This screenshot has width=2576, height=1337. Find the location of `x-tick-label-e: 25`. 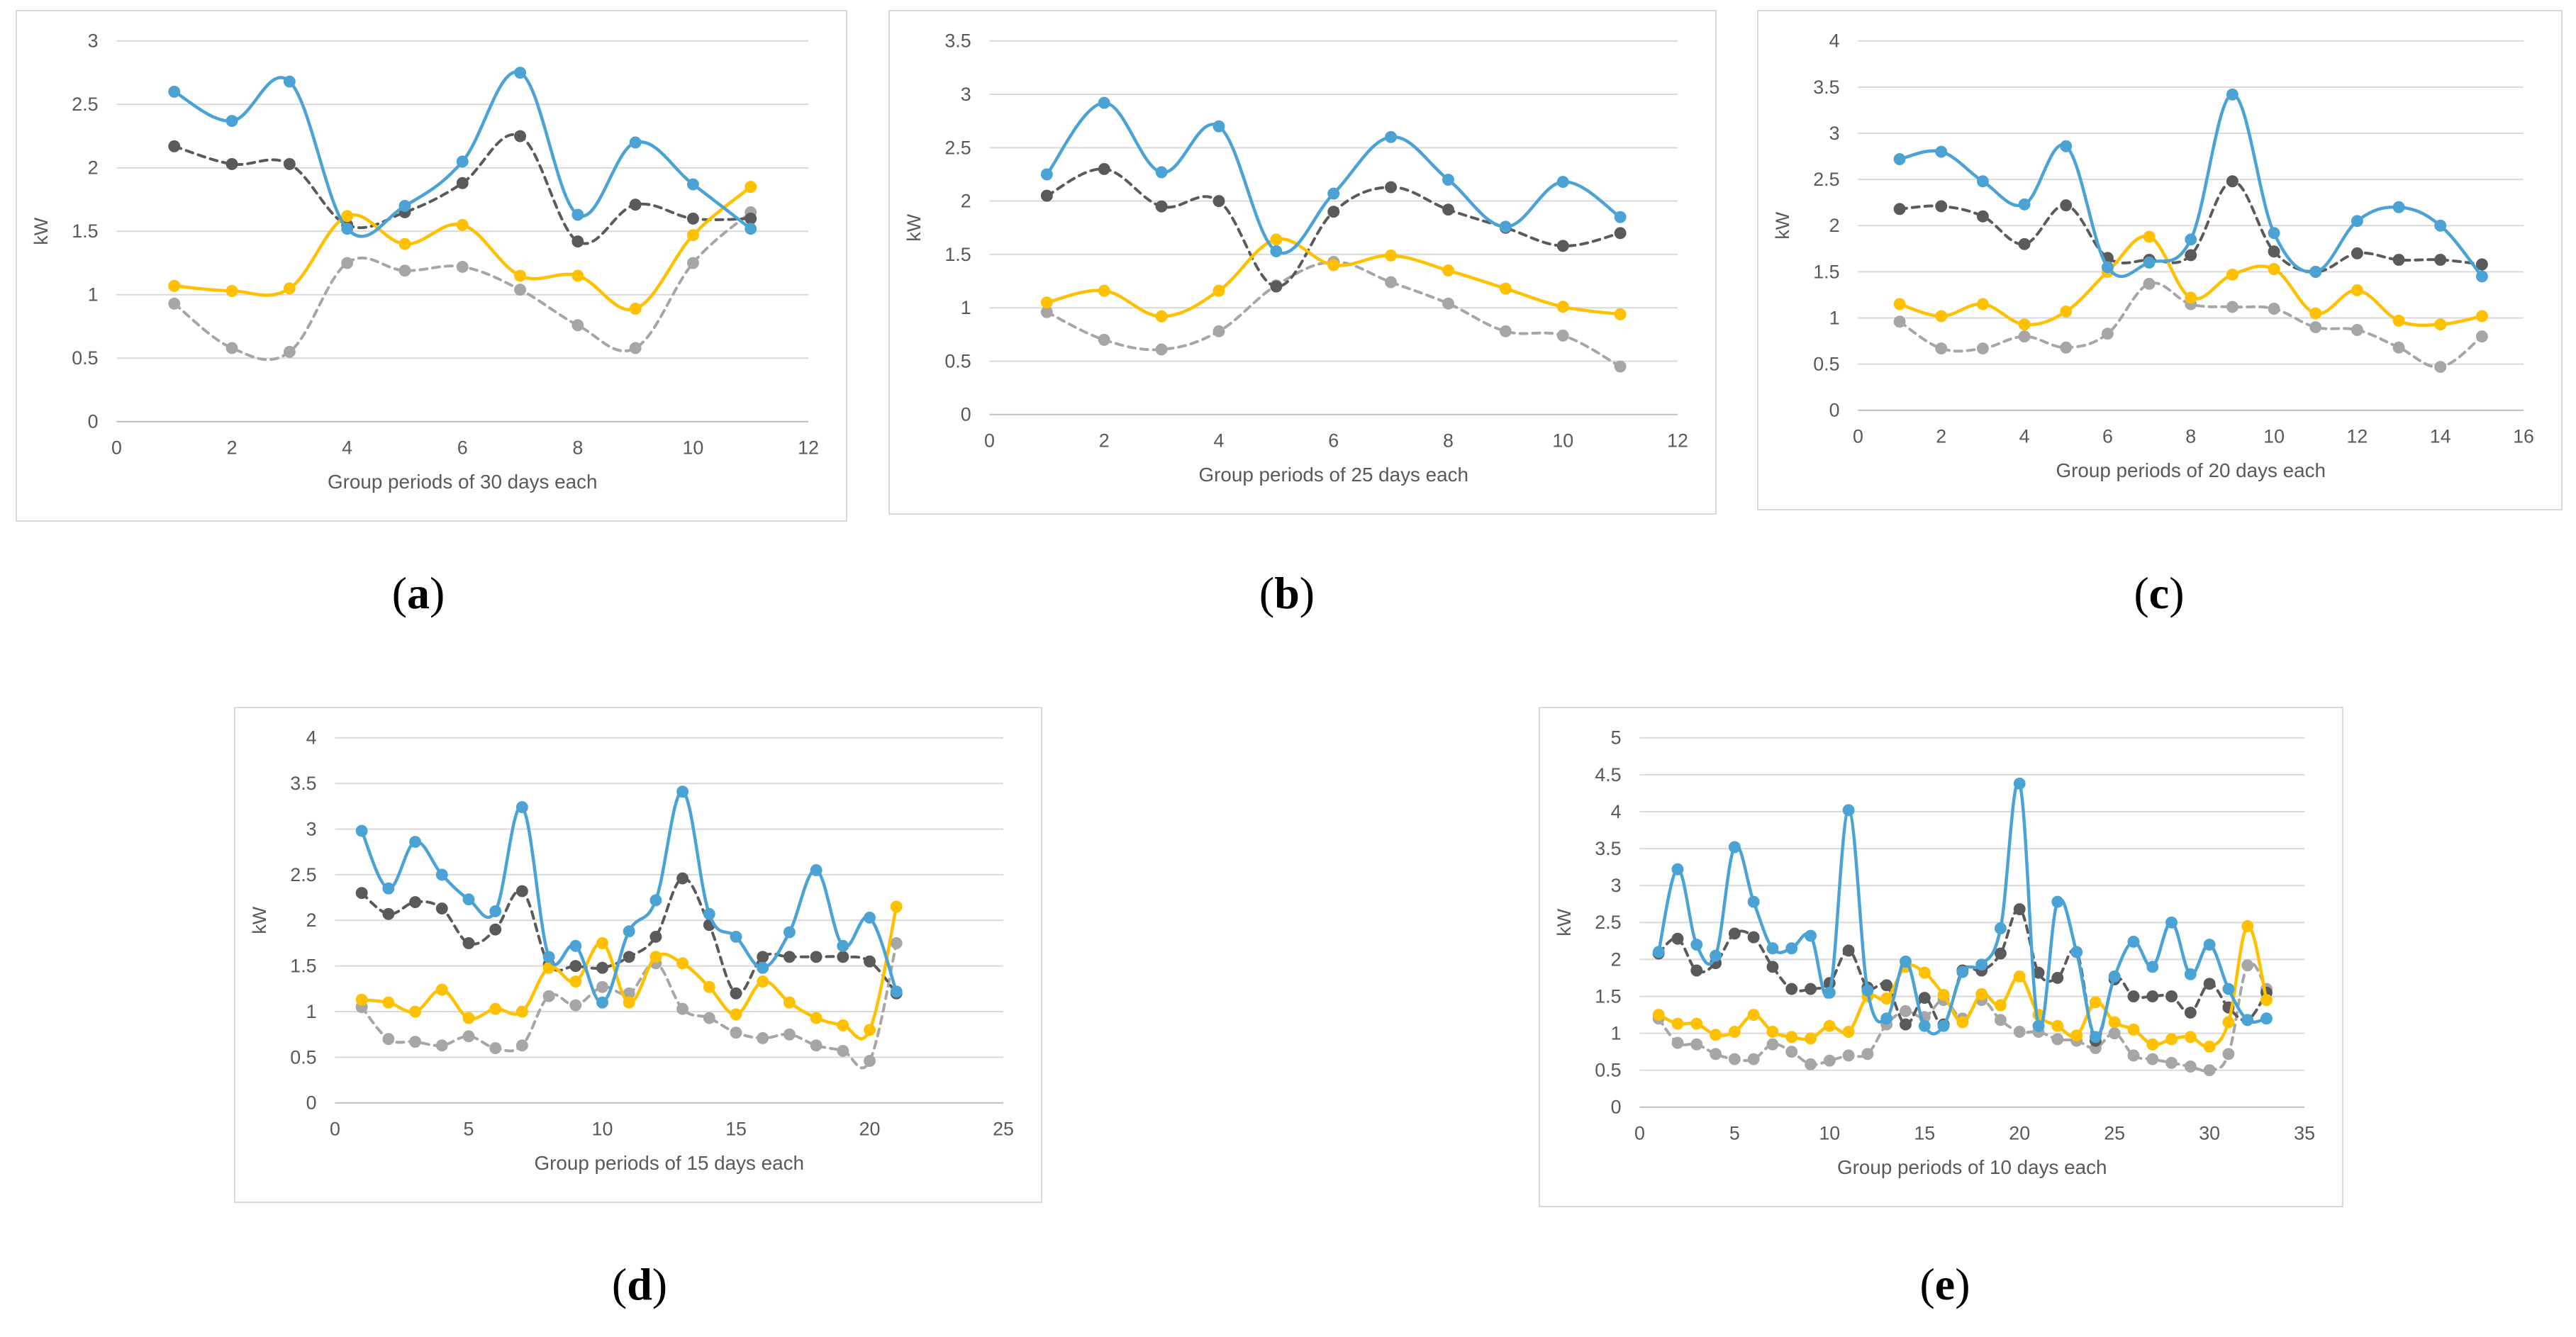

x-tick-label-e: 25 is located at coordinates (2114, 1133).